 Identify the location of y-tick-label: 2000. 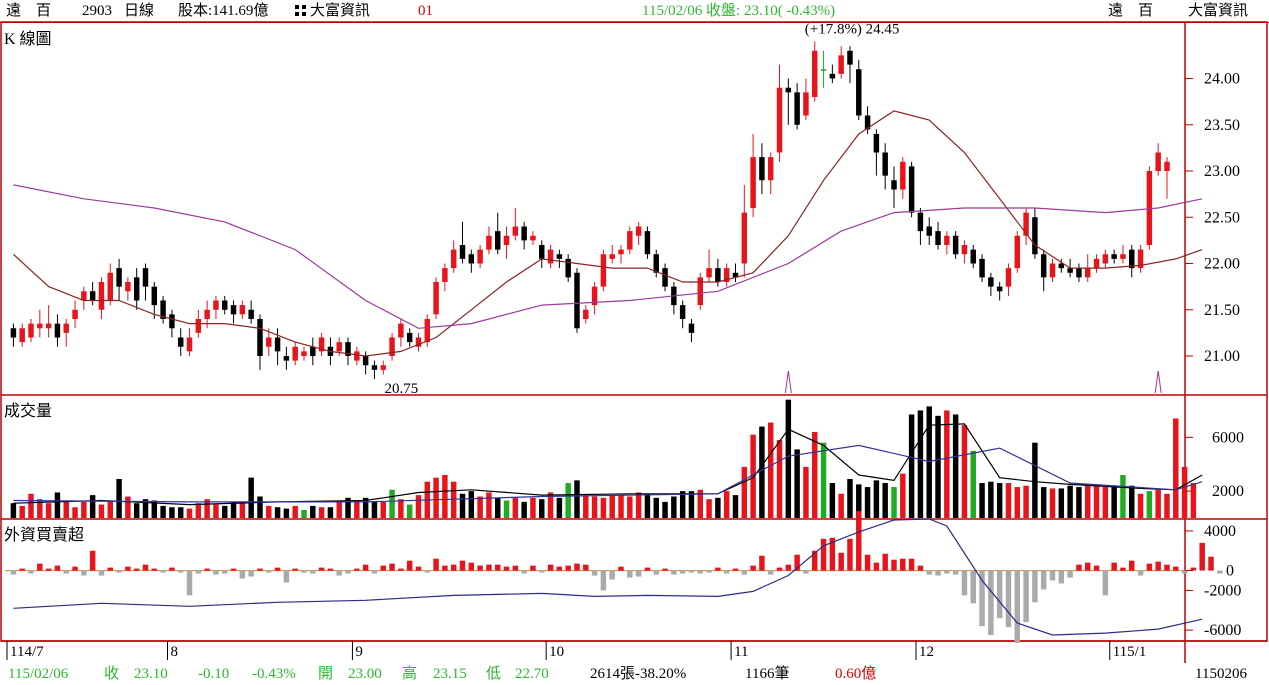
(1228, 491).